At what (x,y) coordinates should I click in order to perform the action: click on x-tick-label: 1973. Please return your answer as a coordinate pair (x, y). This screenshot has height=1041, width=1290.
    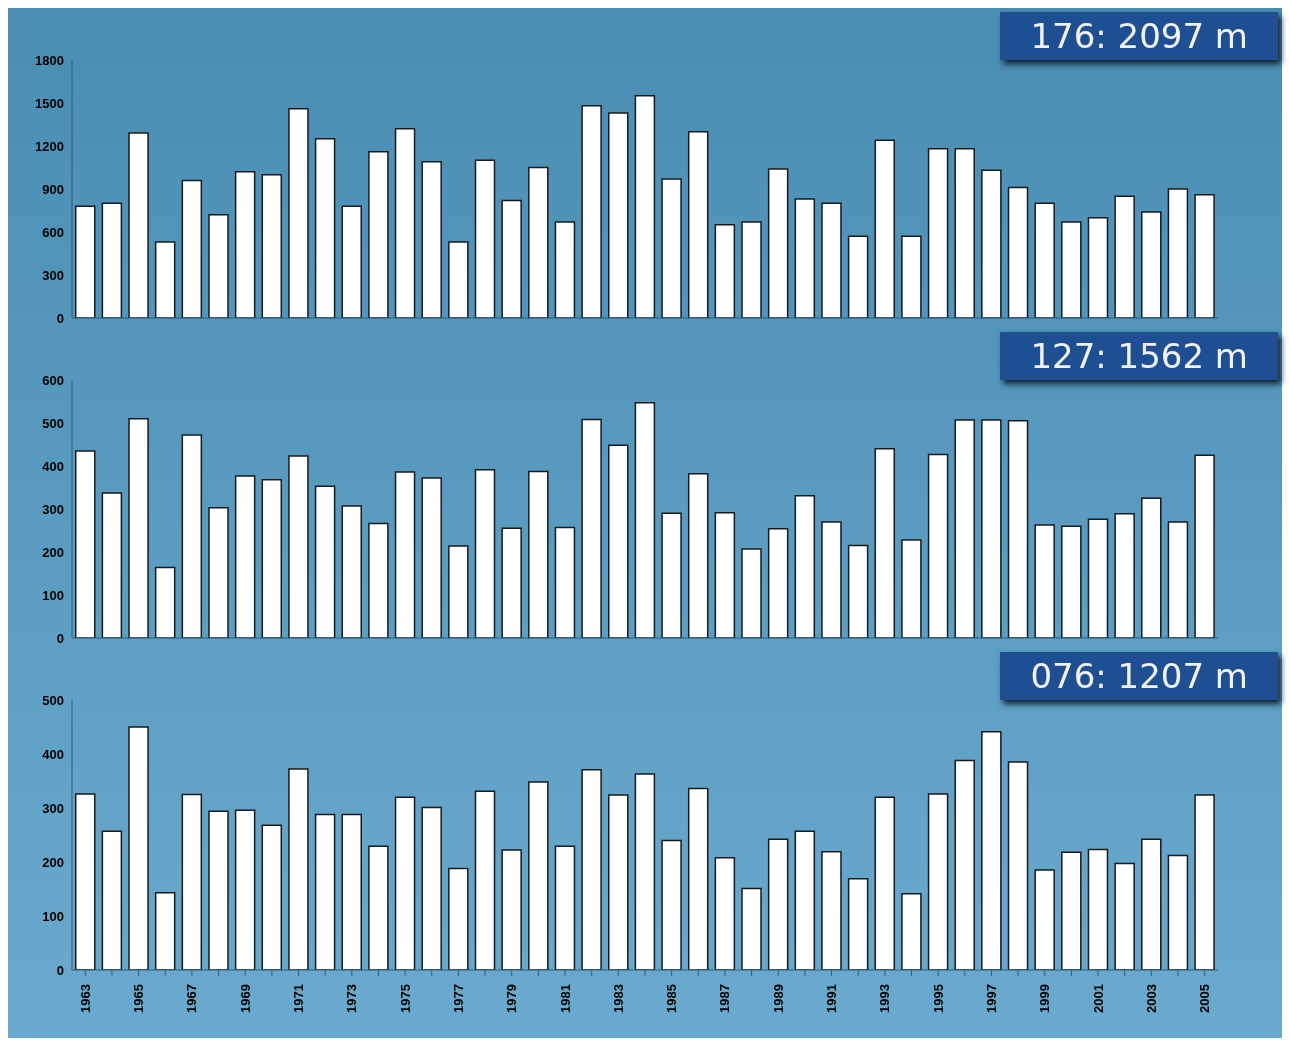
    Looking at the image, I should click on (352, 998).